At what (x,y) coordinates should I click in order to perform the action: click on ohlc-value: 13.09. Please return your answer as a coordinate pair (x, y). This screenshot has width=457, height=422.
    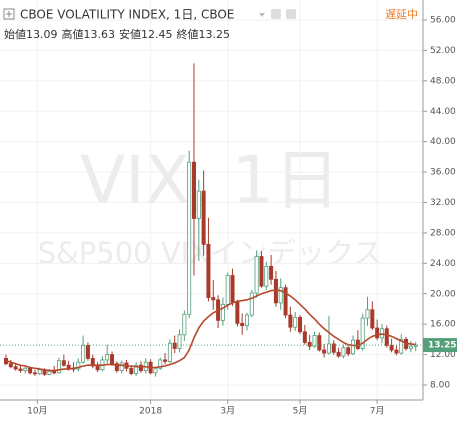
    Looking at the image, I should click on (42, 34).